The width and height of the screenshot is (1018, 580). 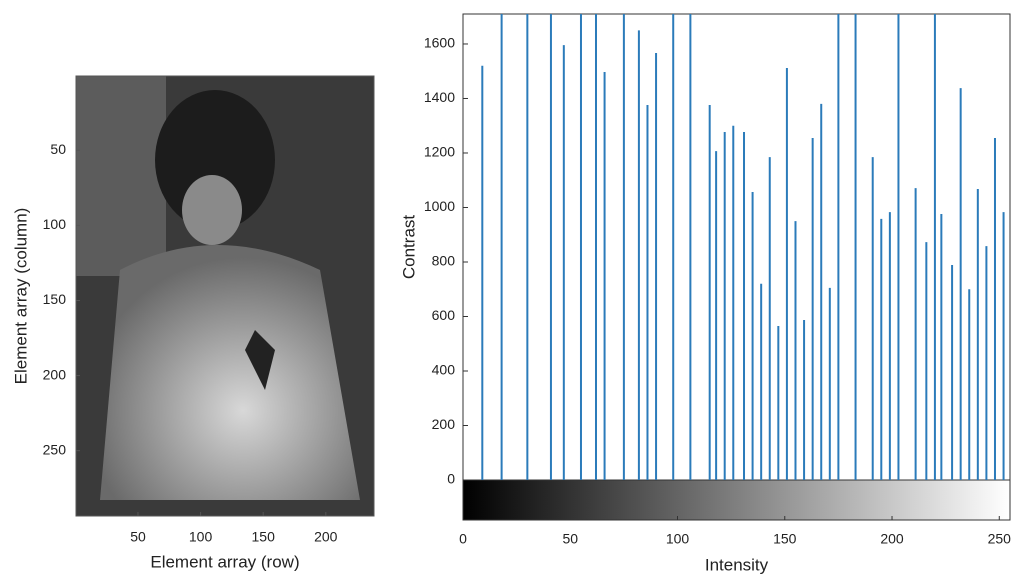 What do you see at coordinates (444, 315) in the screenshot?
I see `y-tick-label: 600` at bounding box center [444, 315].